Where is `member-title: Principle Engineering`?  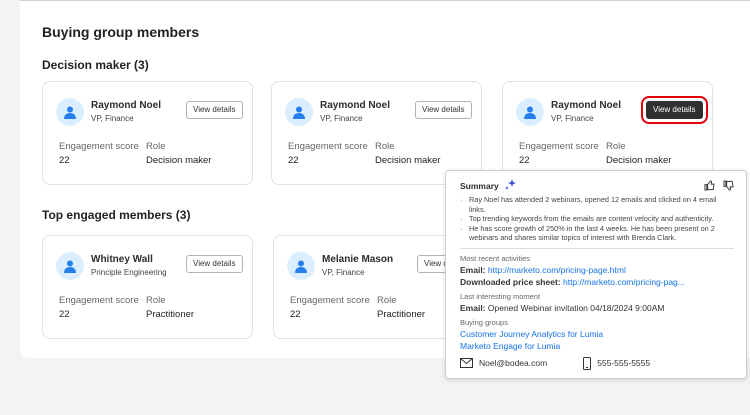 member-title: Principle Engineering is located at coordinates (129, 272).